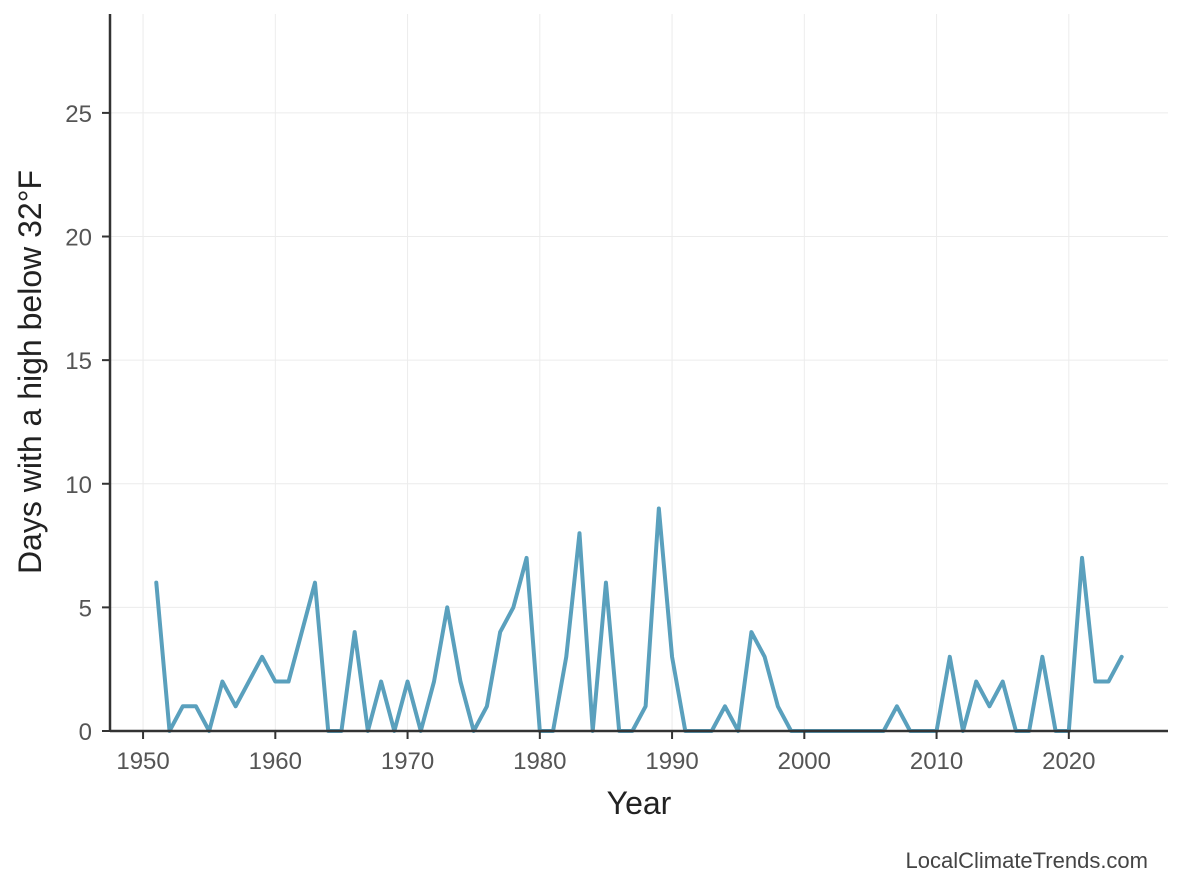  I want to click on y-tick-label: 0, so click(85, 732).